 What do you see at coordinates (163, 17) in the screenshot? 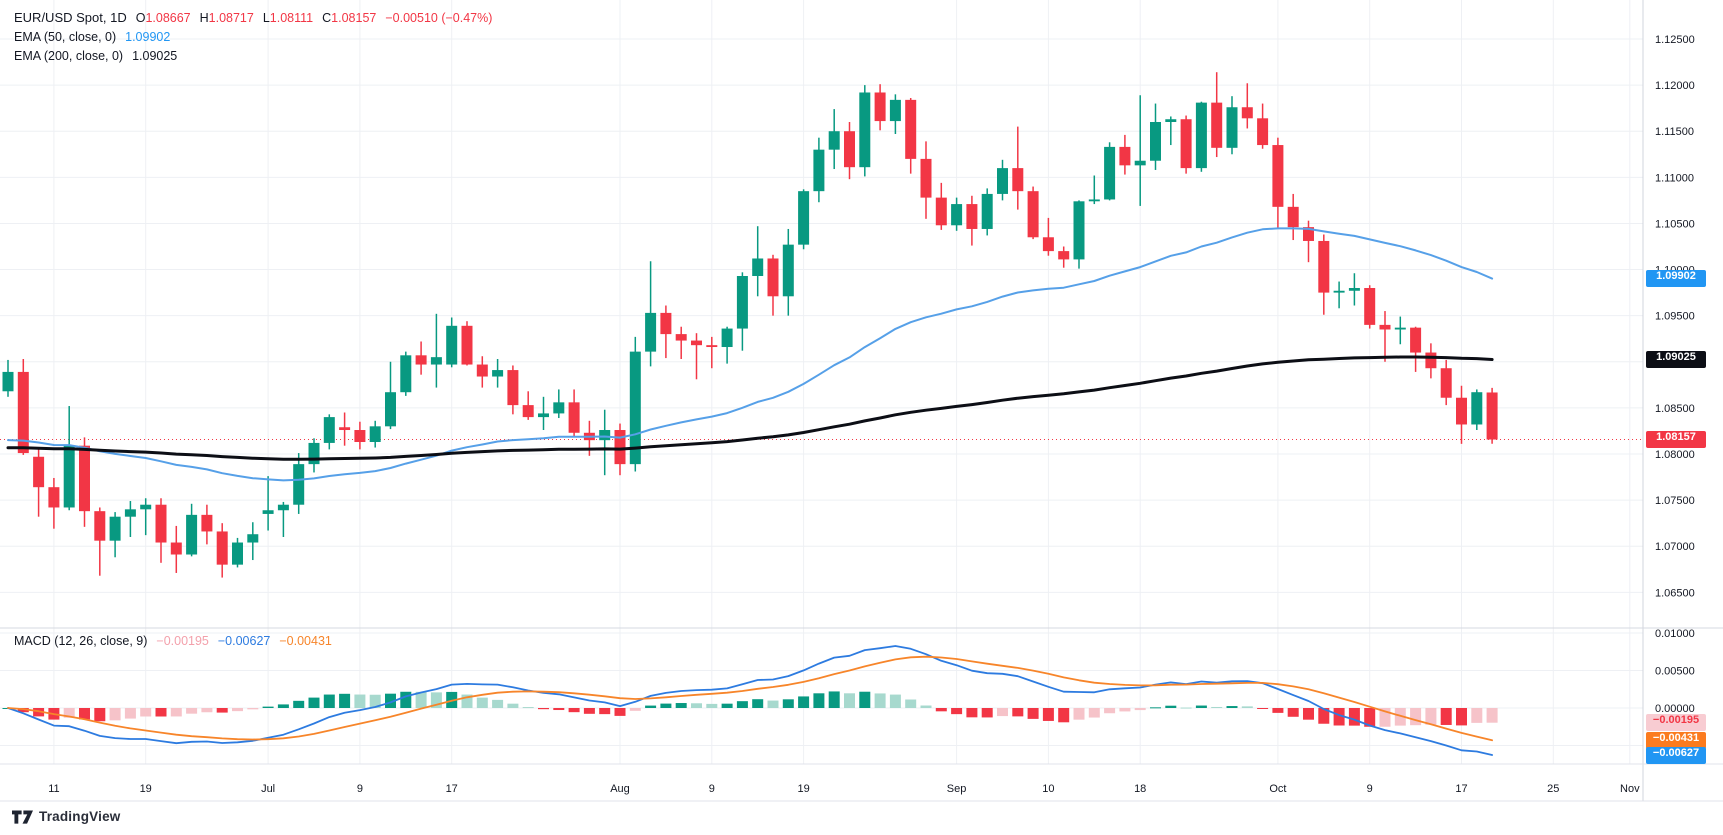
I see `open-value: O1.08667` at bounding box center [163, 17].